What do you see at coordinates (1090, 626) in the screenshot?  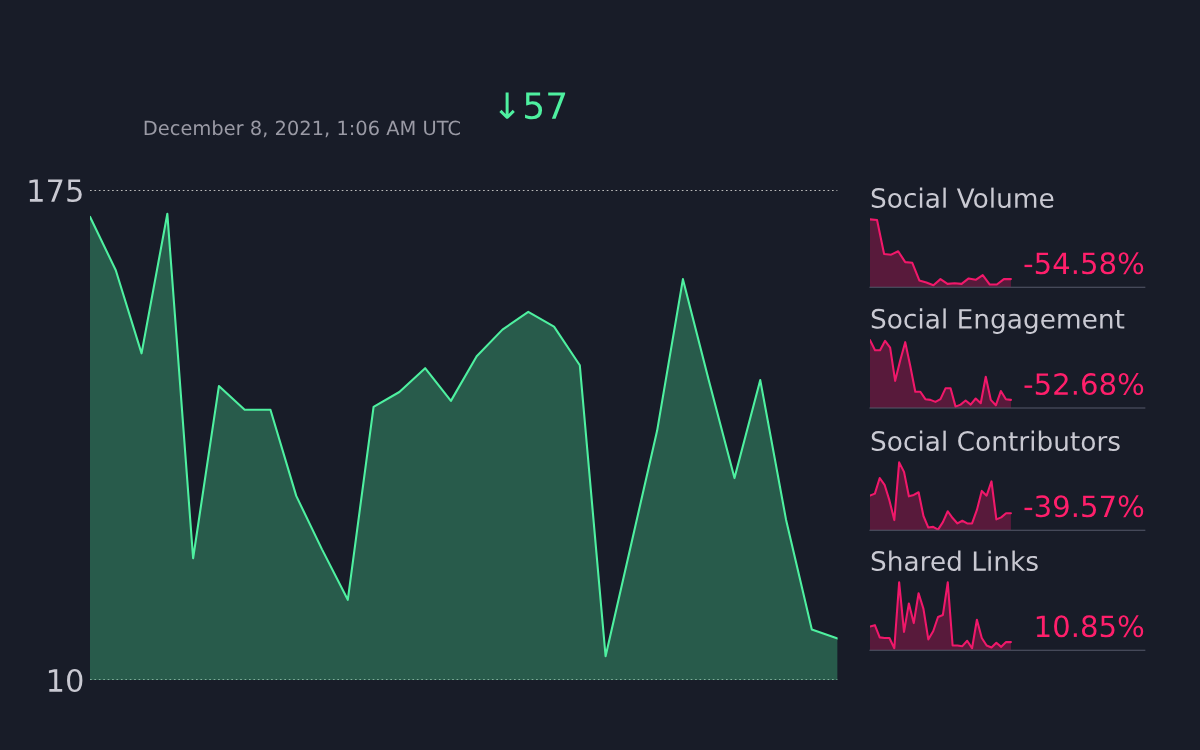 I see `text: 10.85%` at bounding box center [1090, 626].